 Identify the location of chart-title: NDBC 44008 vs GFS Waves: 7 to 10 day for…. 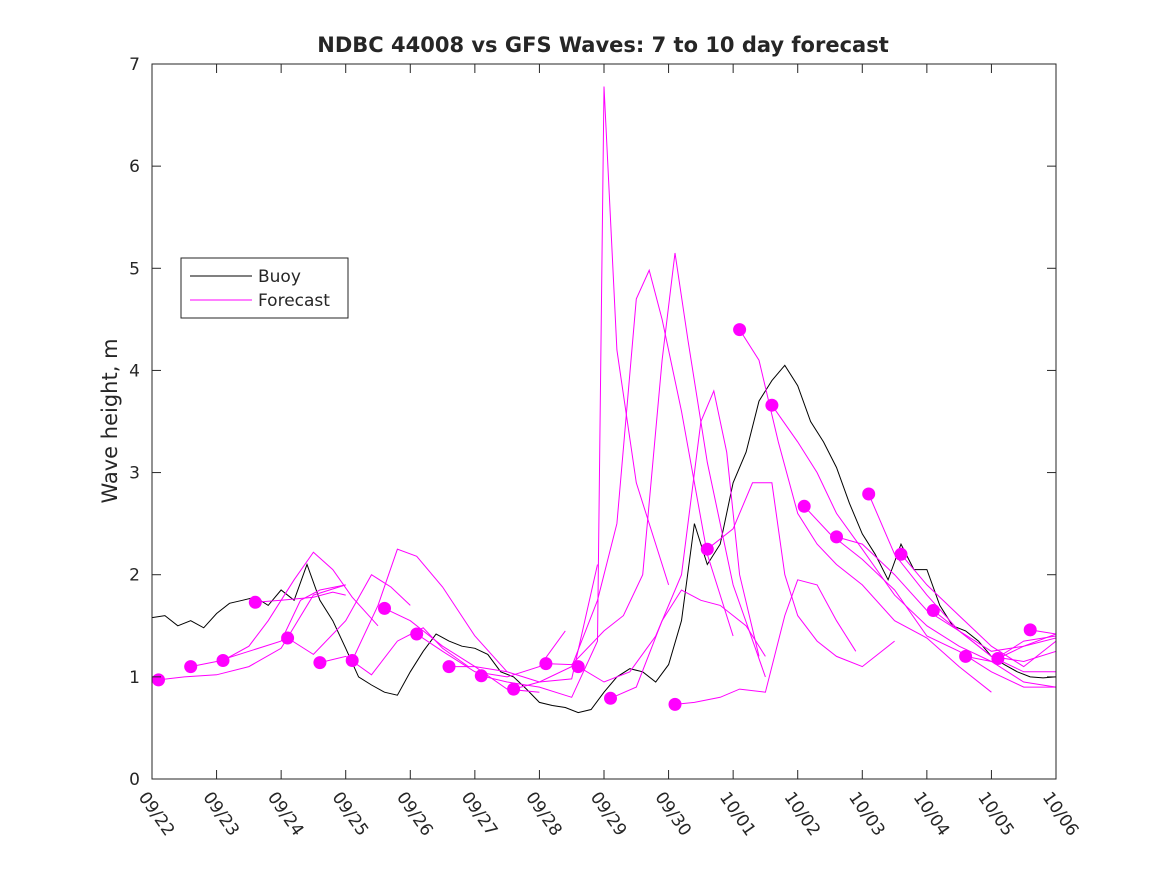
(602, 45).